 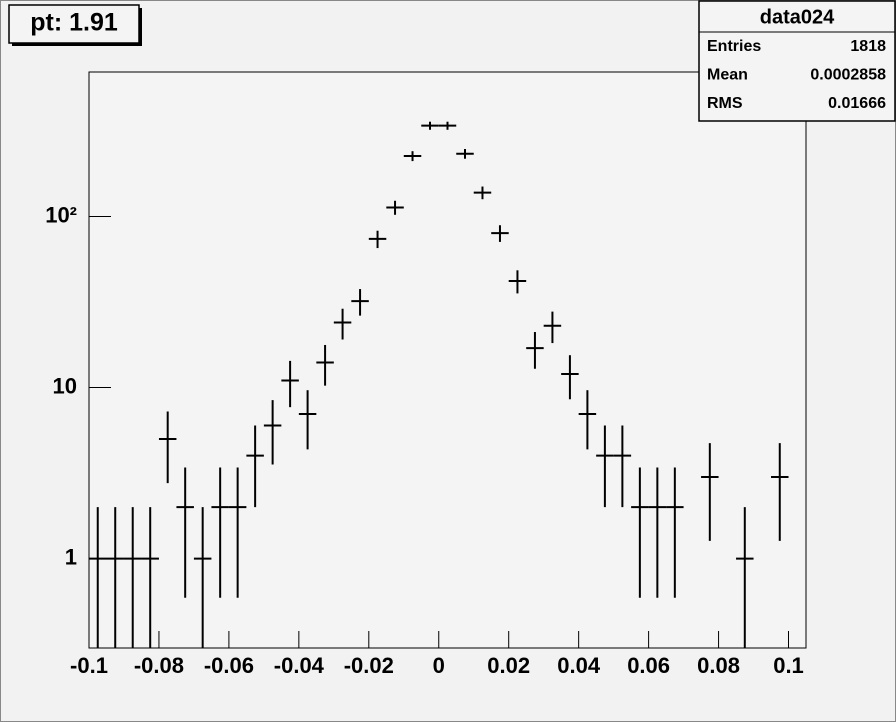 What do you see at coordinates (299, 665) in the screenshot?
I see `x-tick-label: -0.04` at bounding box center [299, 665].